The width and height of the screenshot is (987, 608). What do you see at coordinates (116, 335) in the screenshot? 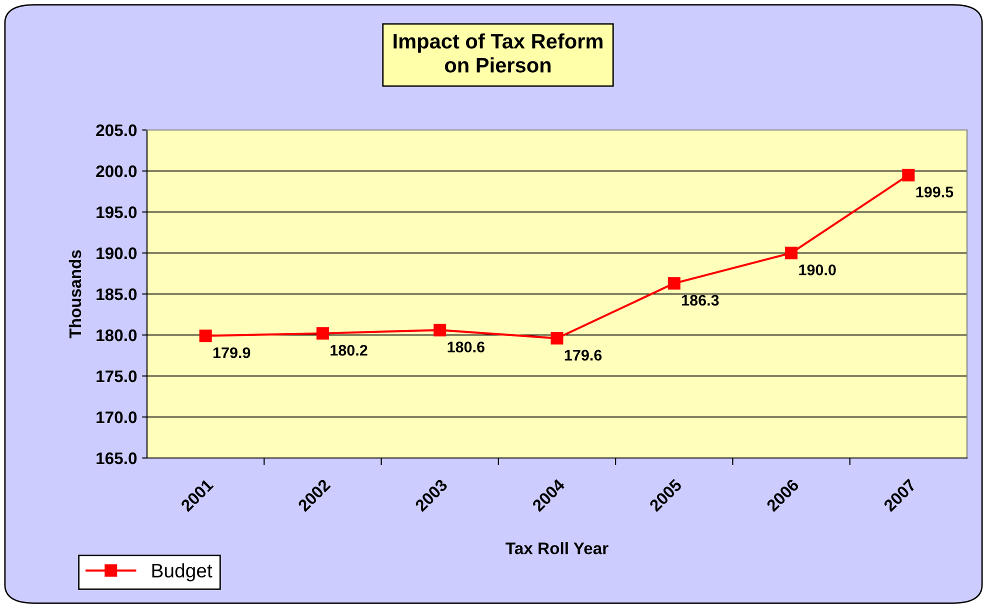
I see `y-tick-label: 180.0` at bounding box center [116, 335].